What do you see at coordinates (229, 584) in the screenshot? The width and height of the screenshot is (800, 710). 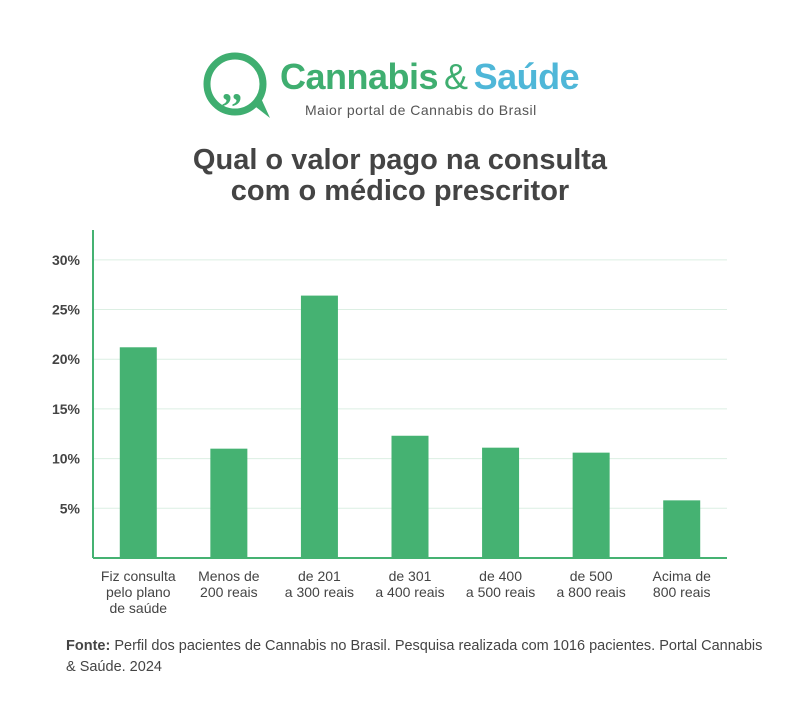 I see `x-tick-label: Menos de 200 reais` at bounding box center [229, 584].